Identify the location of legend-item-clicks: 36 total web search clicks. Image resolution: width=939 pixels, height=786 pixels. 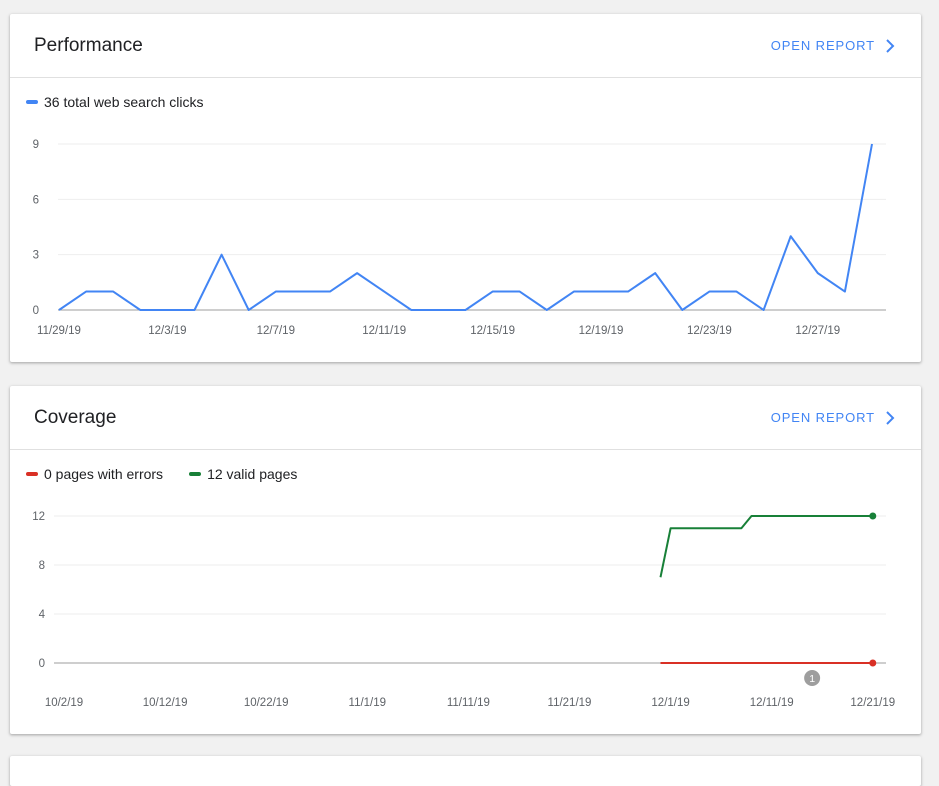
(115, 102).